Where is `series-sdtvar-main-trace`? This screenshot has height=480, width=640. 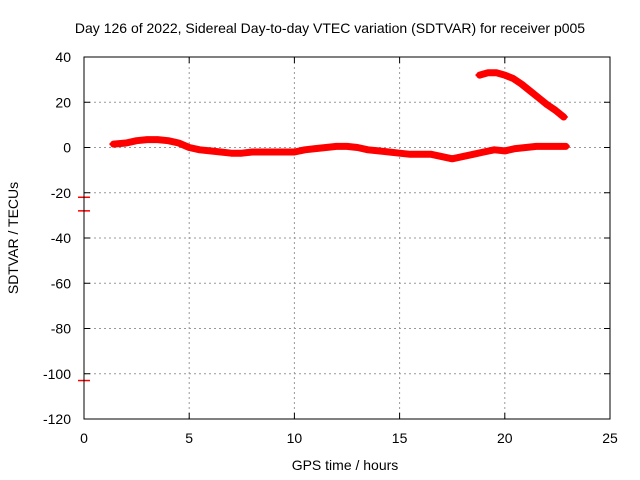
series-sdtvar-main-trace is located at coordinates (339, 149).